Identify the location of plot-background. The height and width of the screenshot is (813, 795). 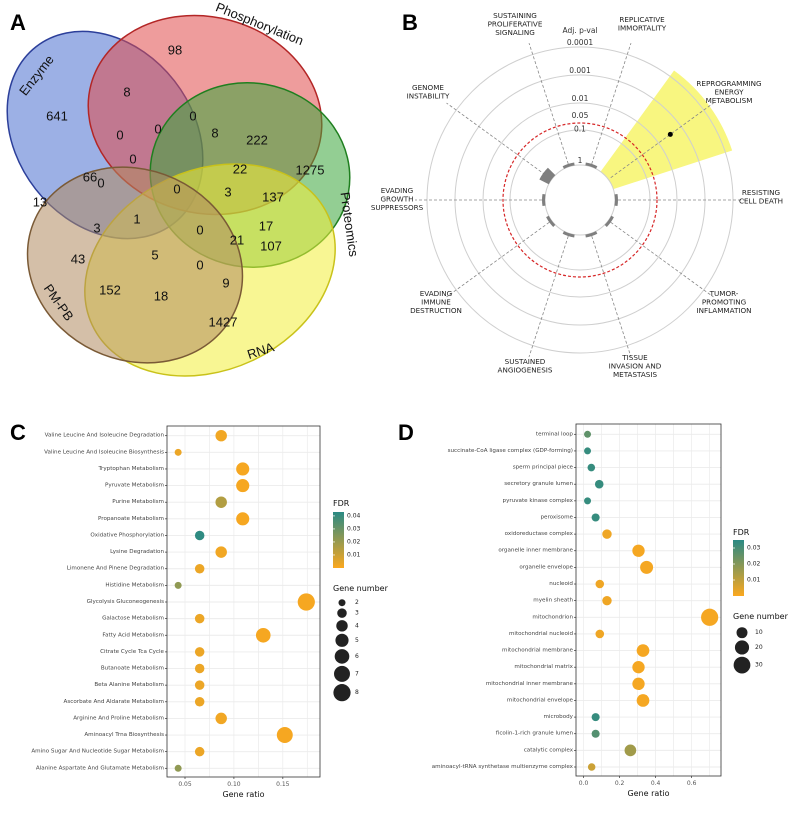
(243, 601).